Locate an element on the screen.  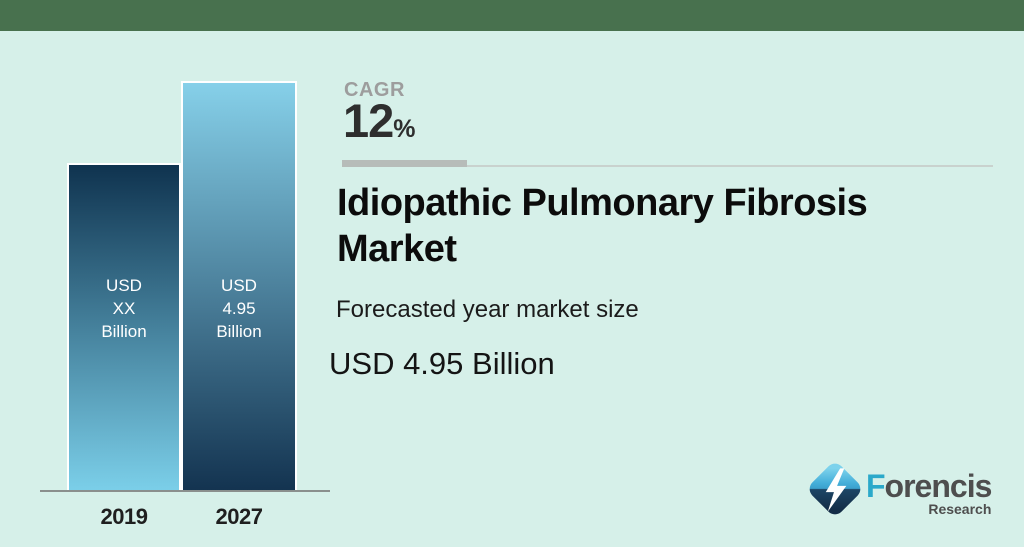
divider-rule is located at coordinates (667, 163).